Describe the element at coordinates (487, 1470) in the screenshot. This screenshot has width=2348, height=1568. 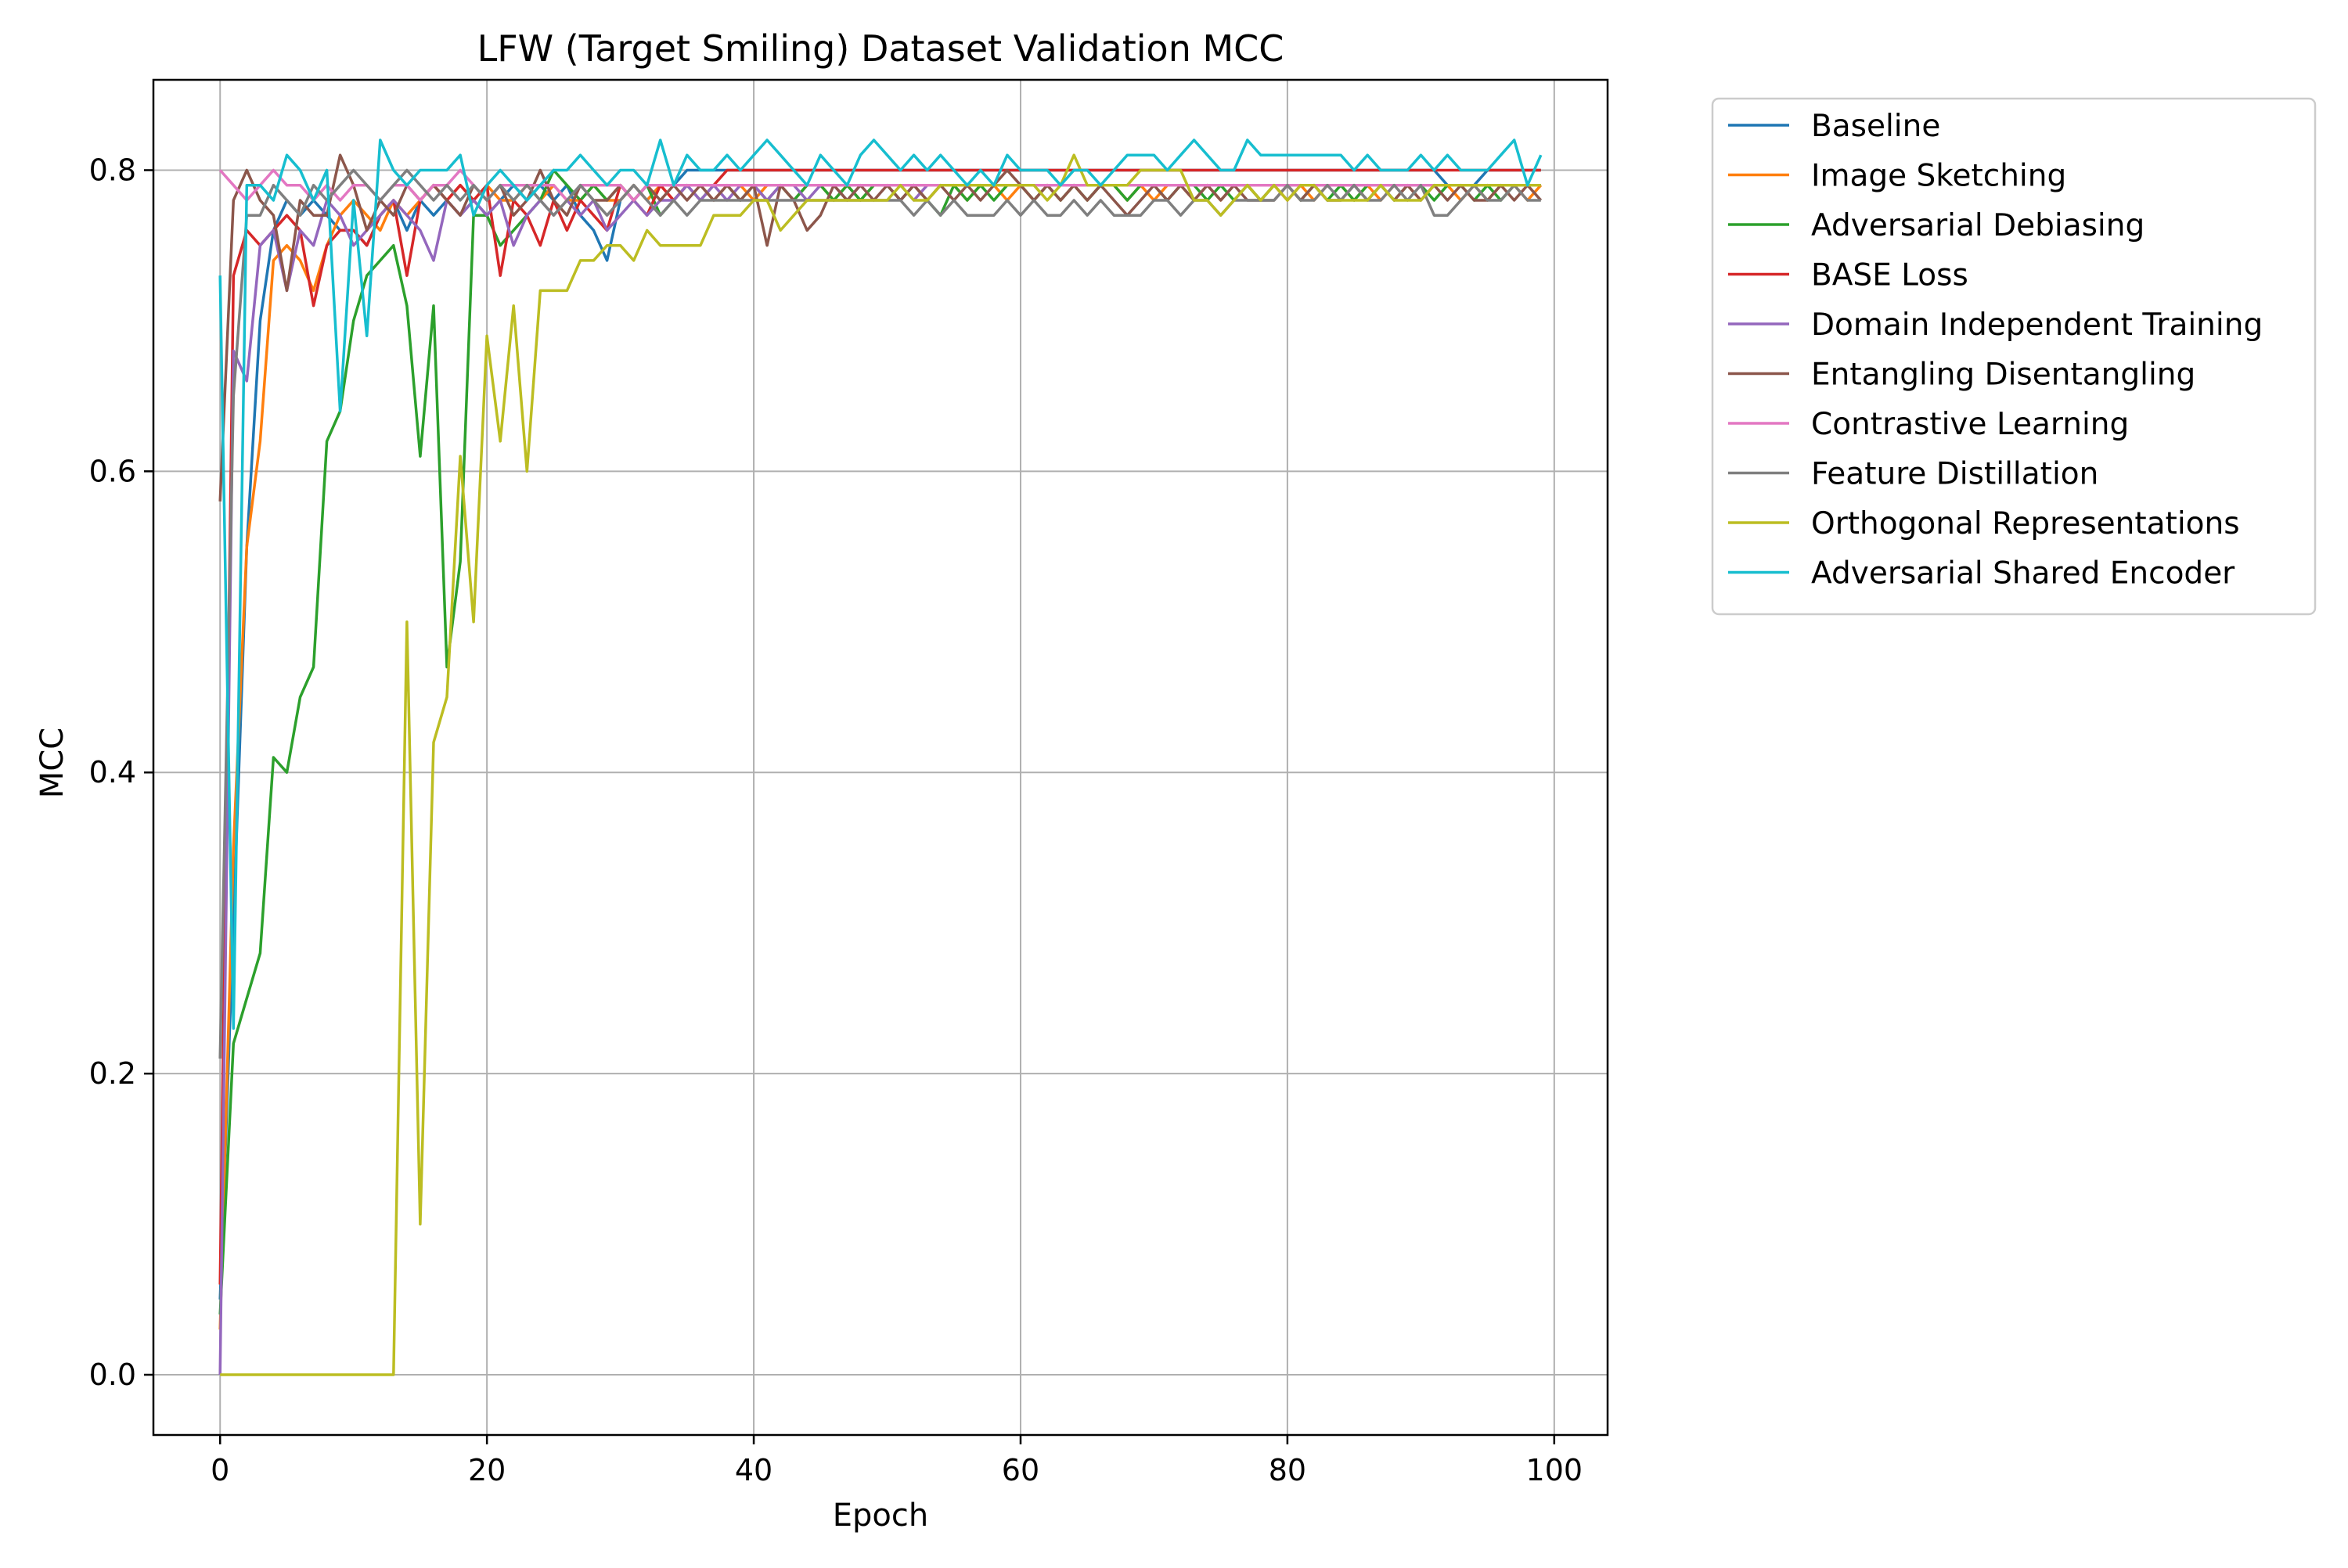
I see `x-tick-label: 20` at that location.